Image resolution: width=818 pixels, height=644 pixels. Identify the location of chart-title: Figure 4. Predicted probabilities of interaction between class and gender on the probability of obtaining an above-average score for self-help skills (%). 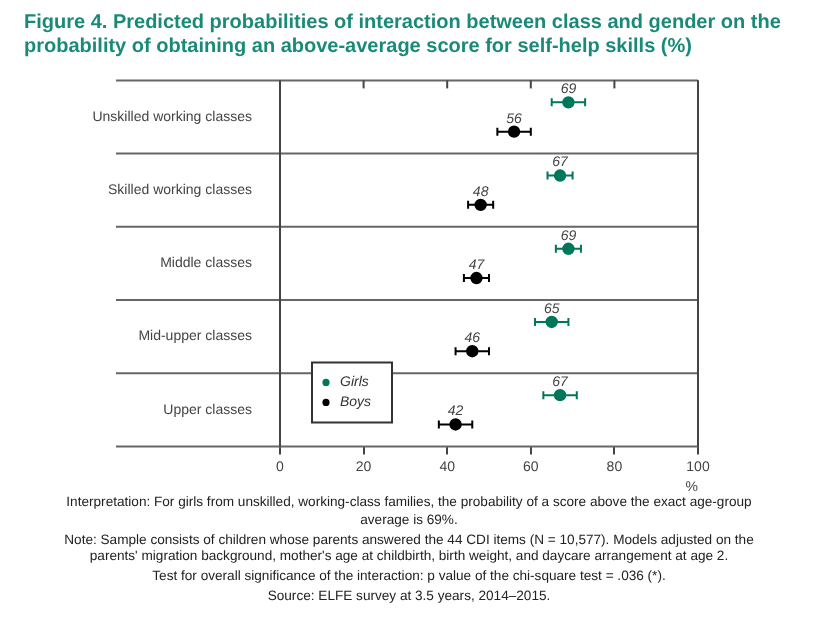
(402, 35).